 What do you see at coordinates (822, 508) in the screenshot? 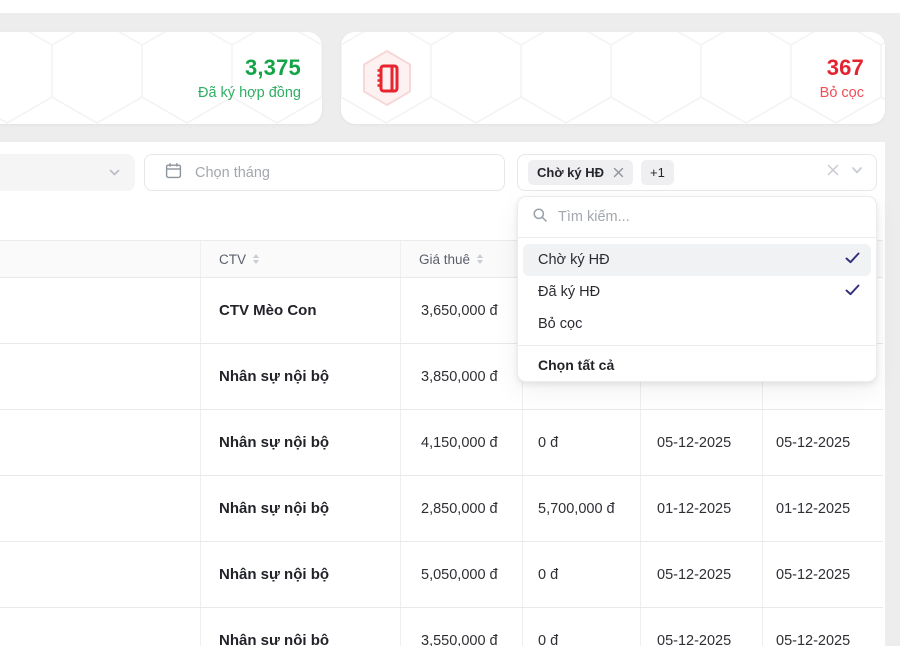
I see `cell-col6: 01-12-2025` at bounding box center [822, 508].